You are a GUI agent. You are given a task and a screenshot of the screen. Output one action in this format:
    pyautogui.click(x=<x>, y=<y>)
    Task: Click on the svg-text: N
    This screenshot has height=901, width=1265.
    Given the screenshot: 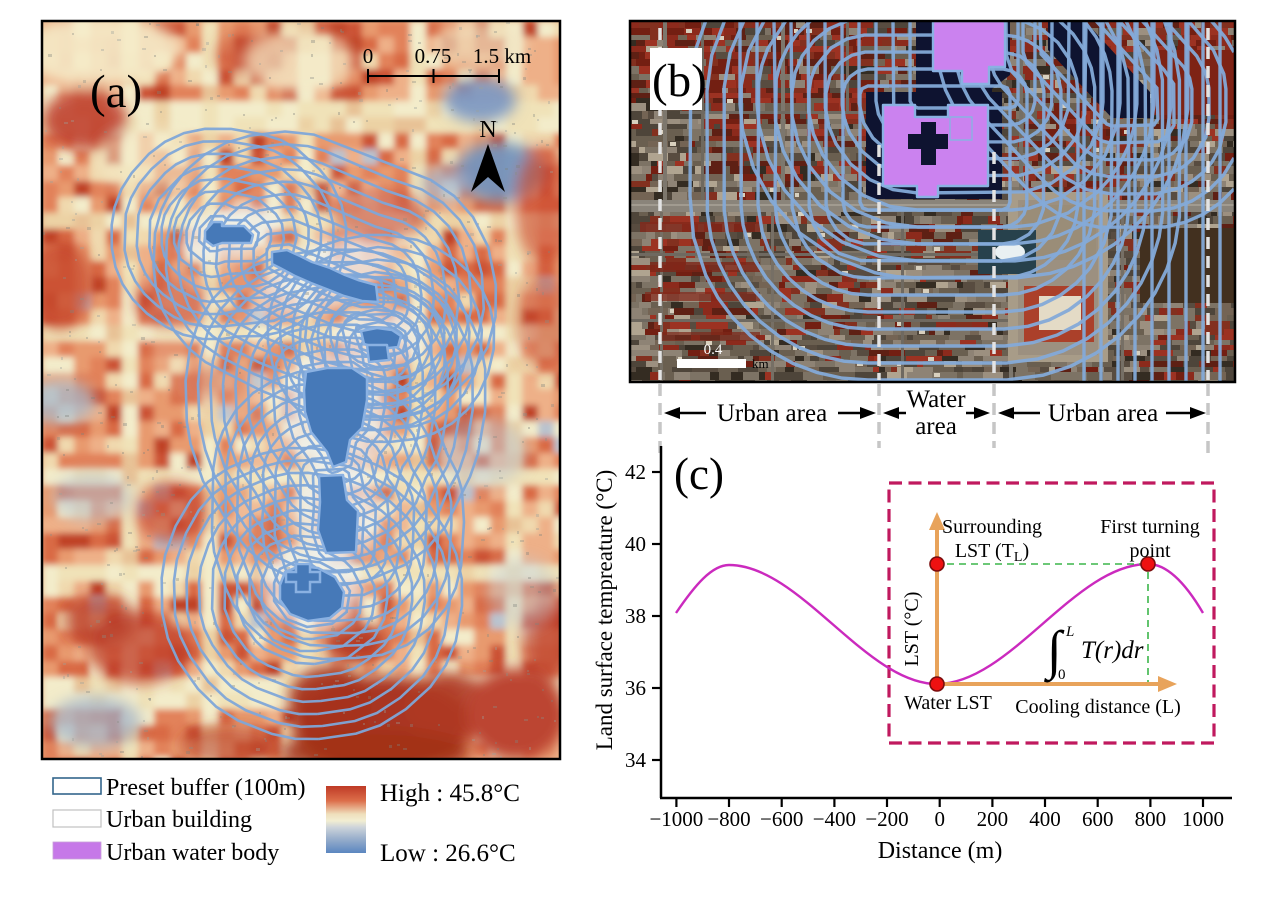 What is the action you would take?
    pyautogui.click(x=487, y=130)
    